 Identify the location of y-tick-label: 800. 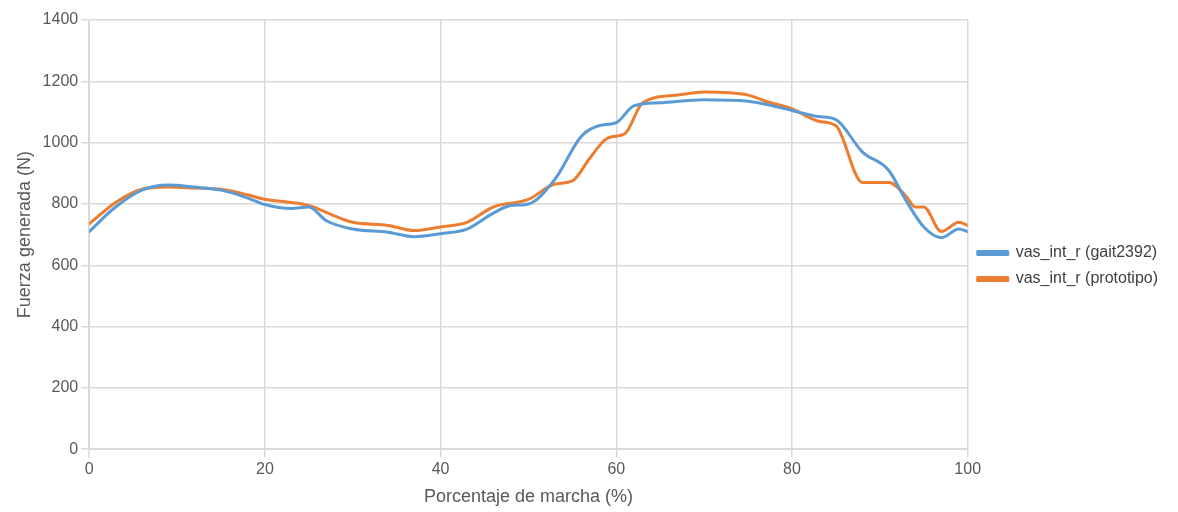
(65, 203).